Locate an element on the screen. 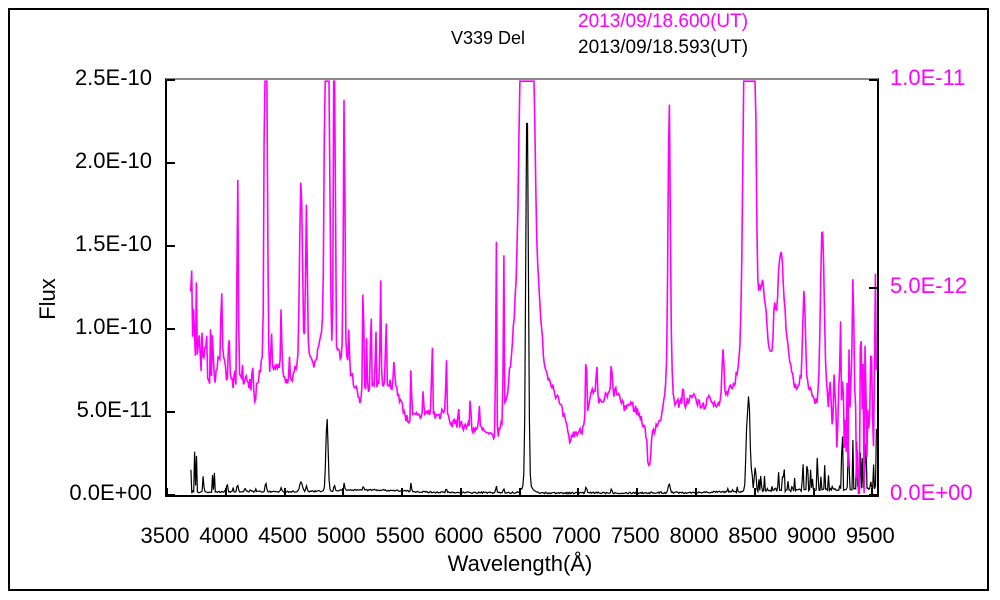 The image size is (1000, 600). y-left-tick-label: 5.0E-11 is located at coordinates (114, 409).